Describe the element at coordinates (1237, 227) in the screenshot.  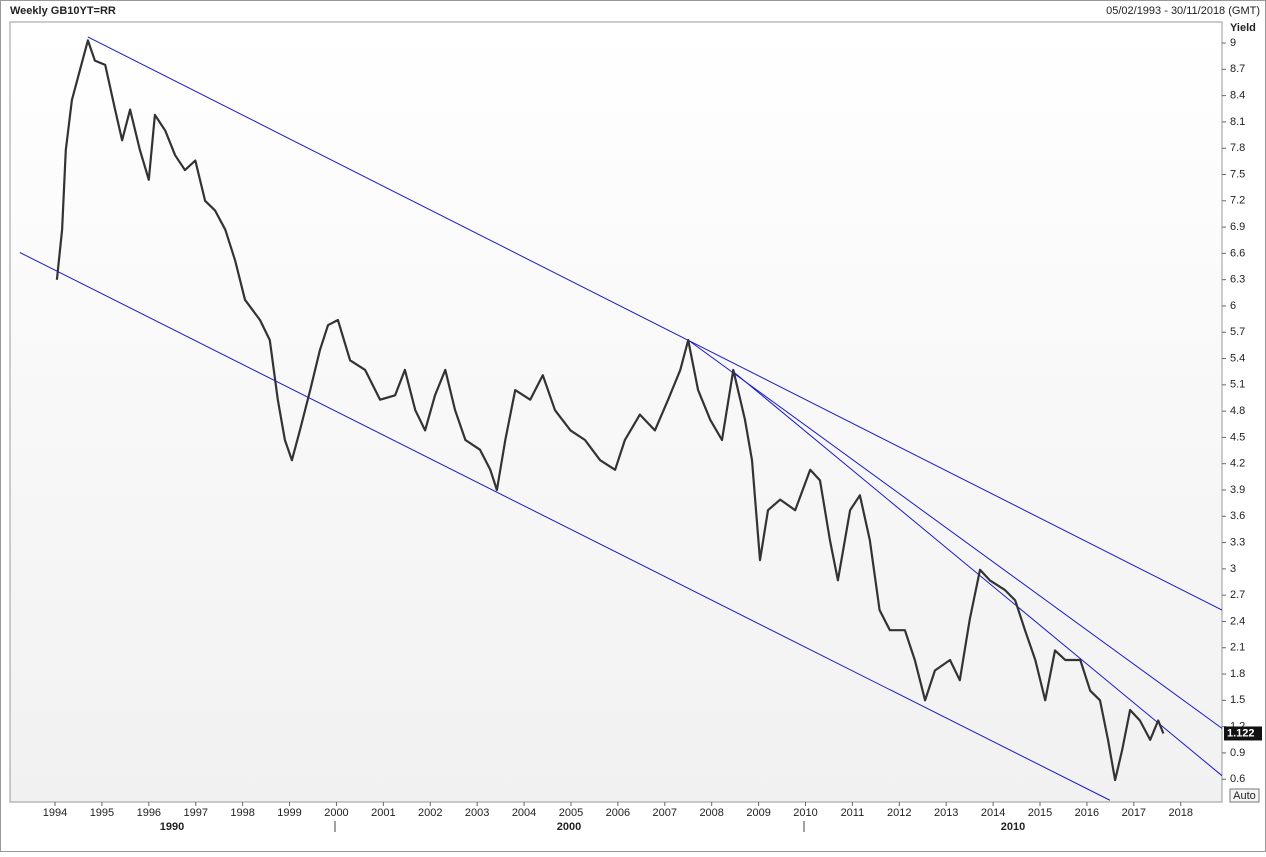
I see `y-tick-label: 6.9` at that location.